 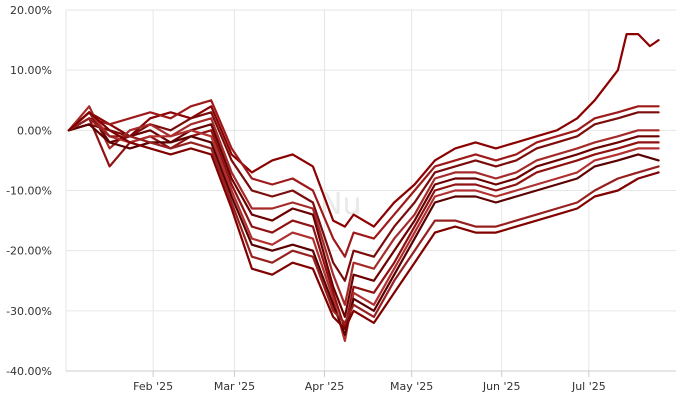 I want to click on y-tick-label: 20.00%, so click(x=31, y=10).